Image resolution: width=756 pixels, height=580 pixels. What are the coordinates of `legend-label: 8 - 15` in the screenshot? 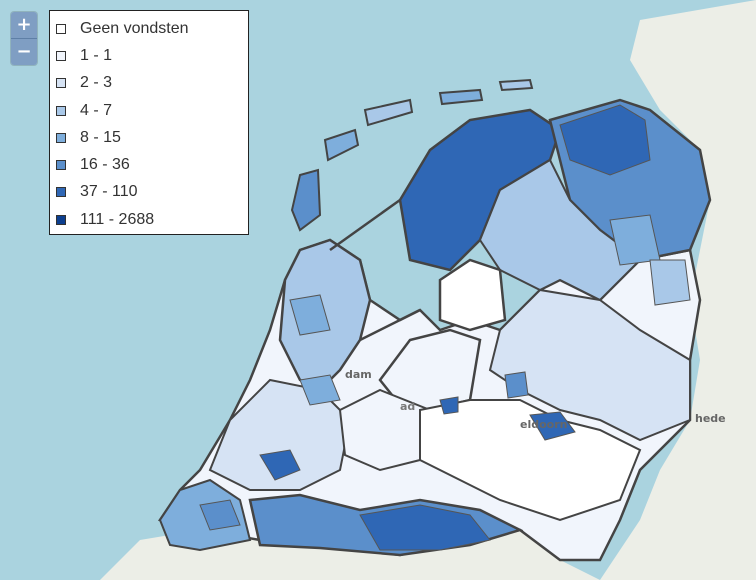 It's located at (100, 137).